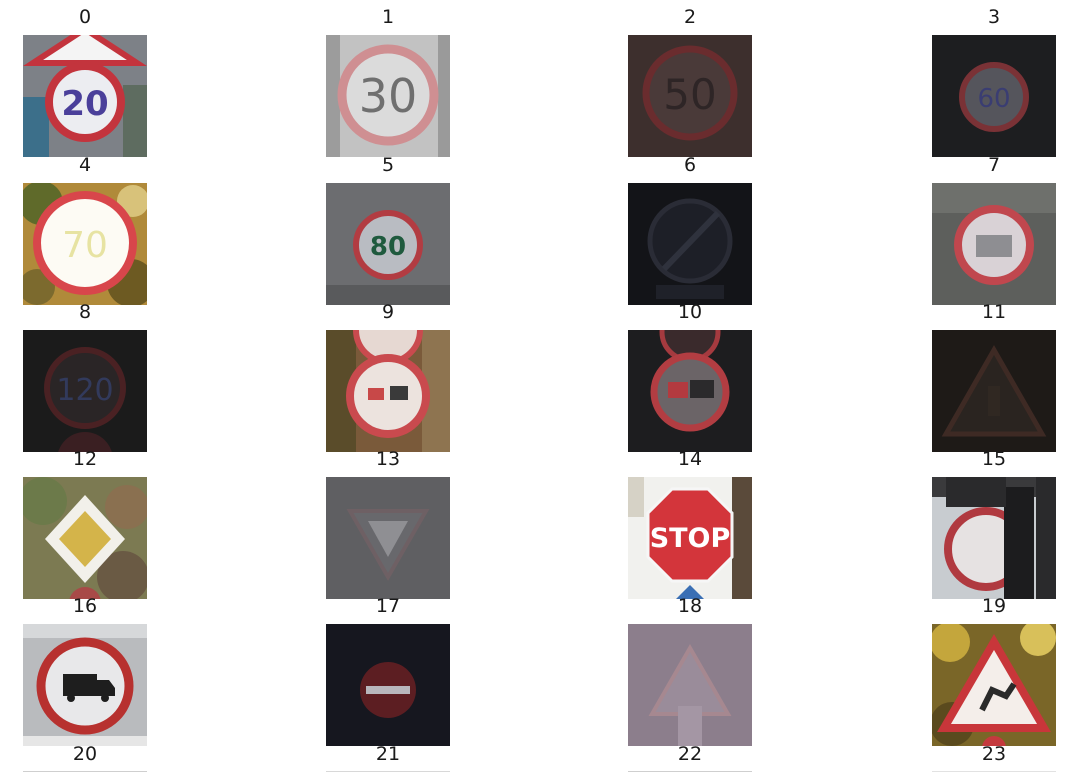  I want to click on sign-image-speed-limit-70: 70, so click(85, 244).